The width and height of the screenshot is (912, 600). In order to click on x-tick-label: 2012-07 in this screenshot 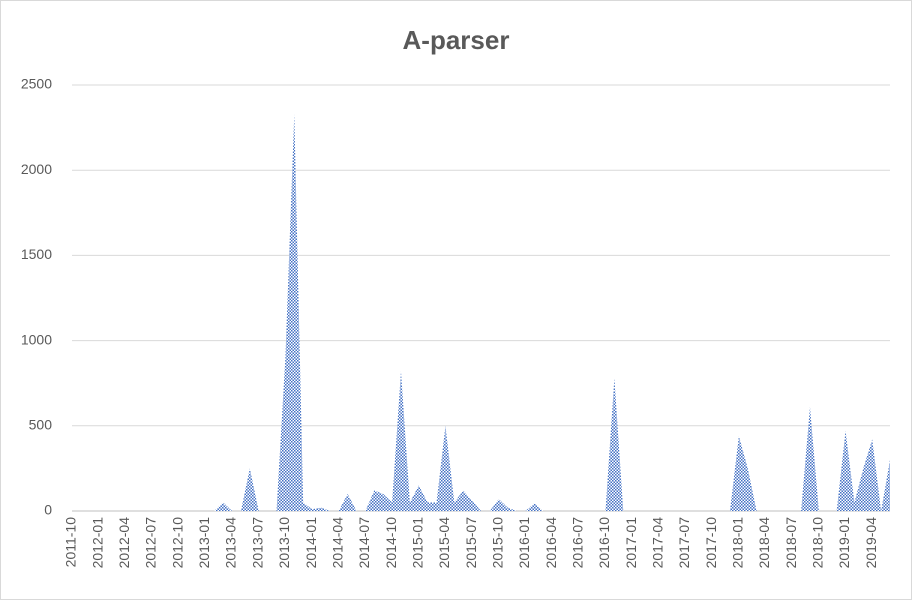, I will do `click(151, 543)`.